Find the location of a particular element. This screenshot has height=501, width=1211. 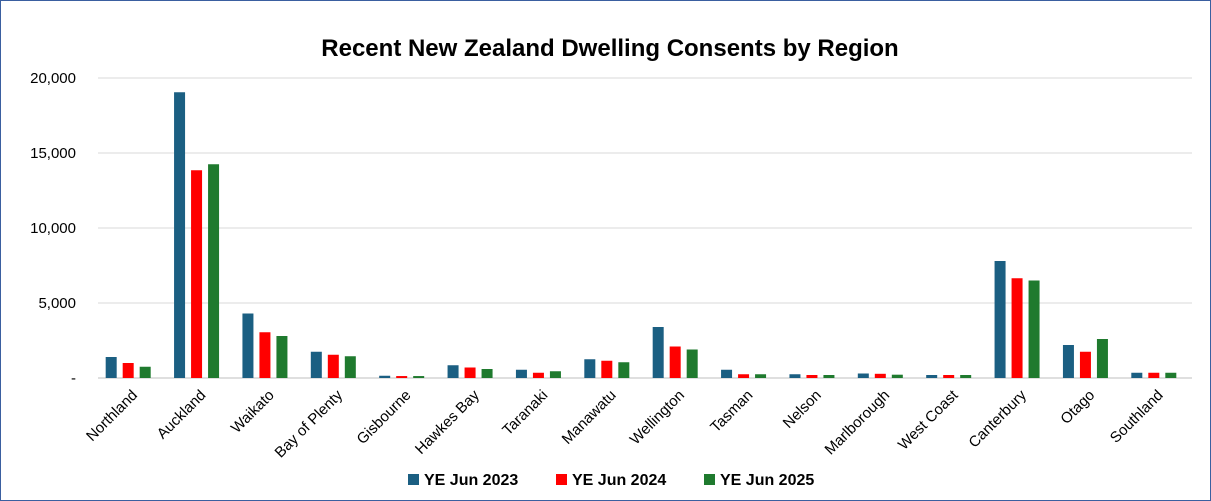

x-tick-label: Nelson is located at coordinates (802, 409).